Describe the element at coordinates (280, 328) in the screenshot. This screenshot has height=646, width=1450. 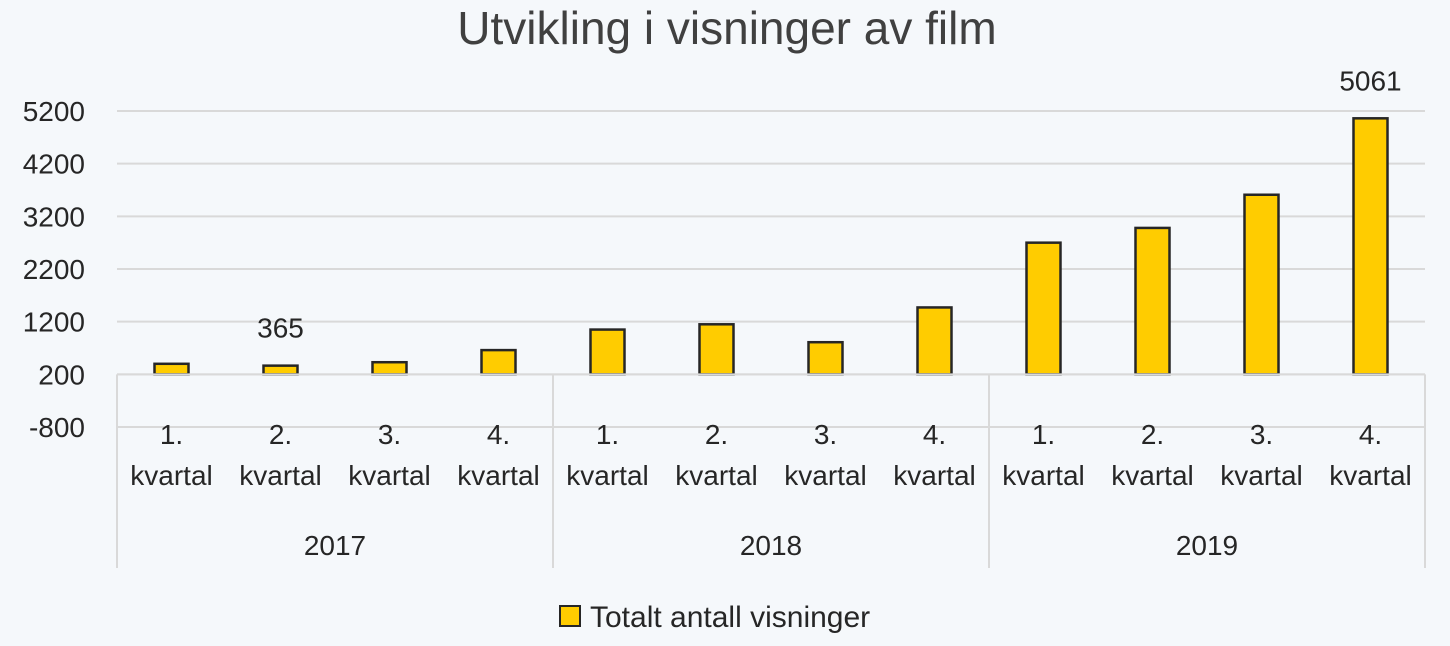
I see `data-label: 365` at that location.